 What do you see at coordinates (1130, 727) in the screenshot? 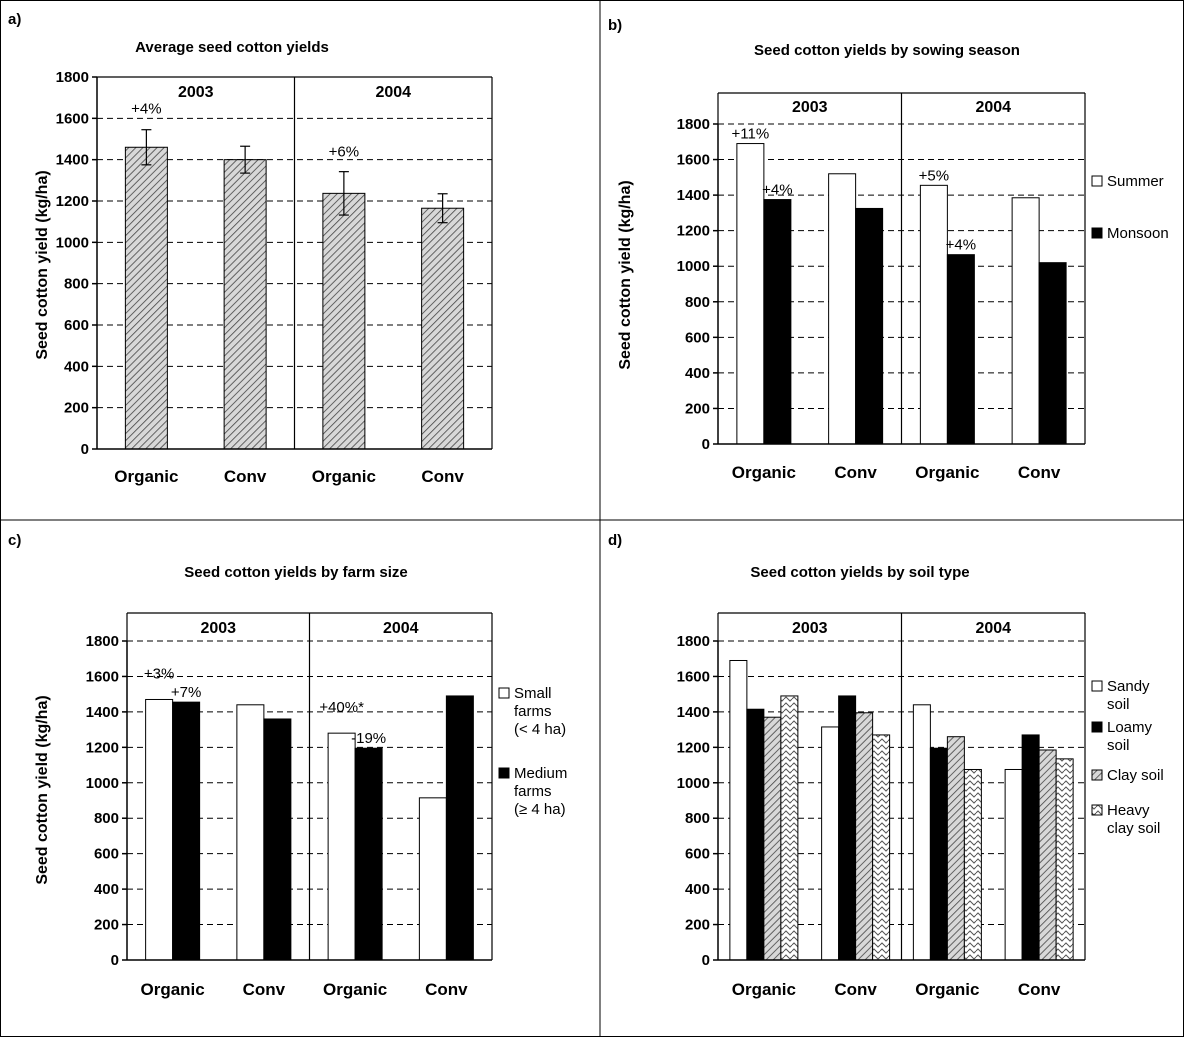
I see `legend-label: Loamy` at bounding box center [1130, 727].